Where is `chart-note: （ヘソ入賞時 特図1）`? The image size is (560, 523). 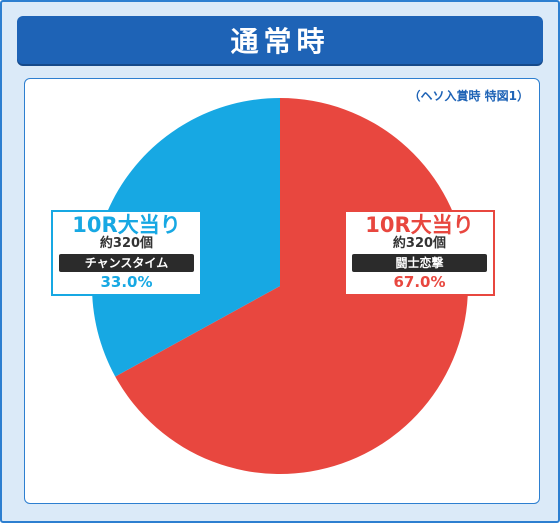
chart-note: （ヘソ入賞時 特図1） is located at coordinates (468, 96).